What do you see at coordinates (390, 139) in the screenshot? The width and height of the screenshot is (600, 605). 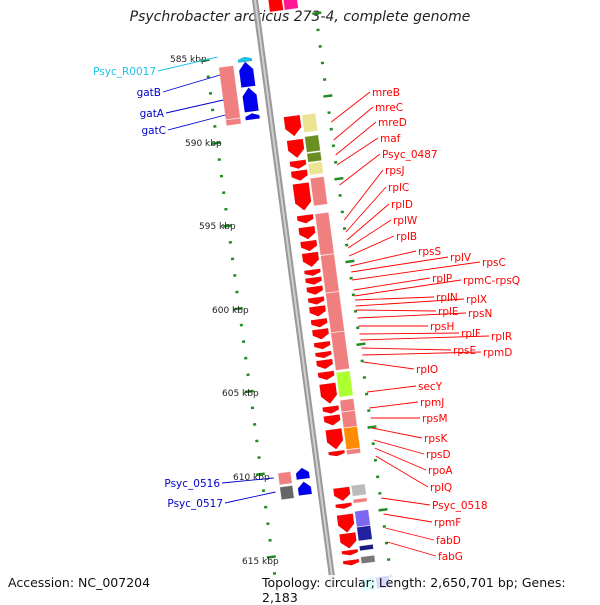 I see `gene-label-maf: maf` at bounding box center [390, 139].